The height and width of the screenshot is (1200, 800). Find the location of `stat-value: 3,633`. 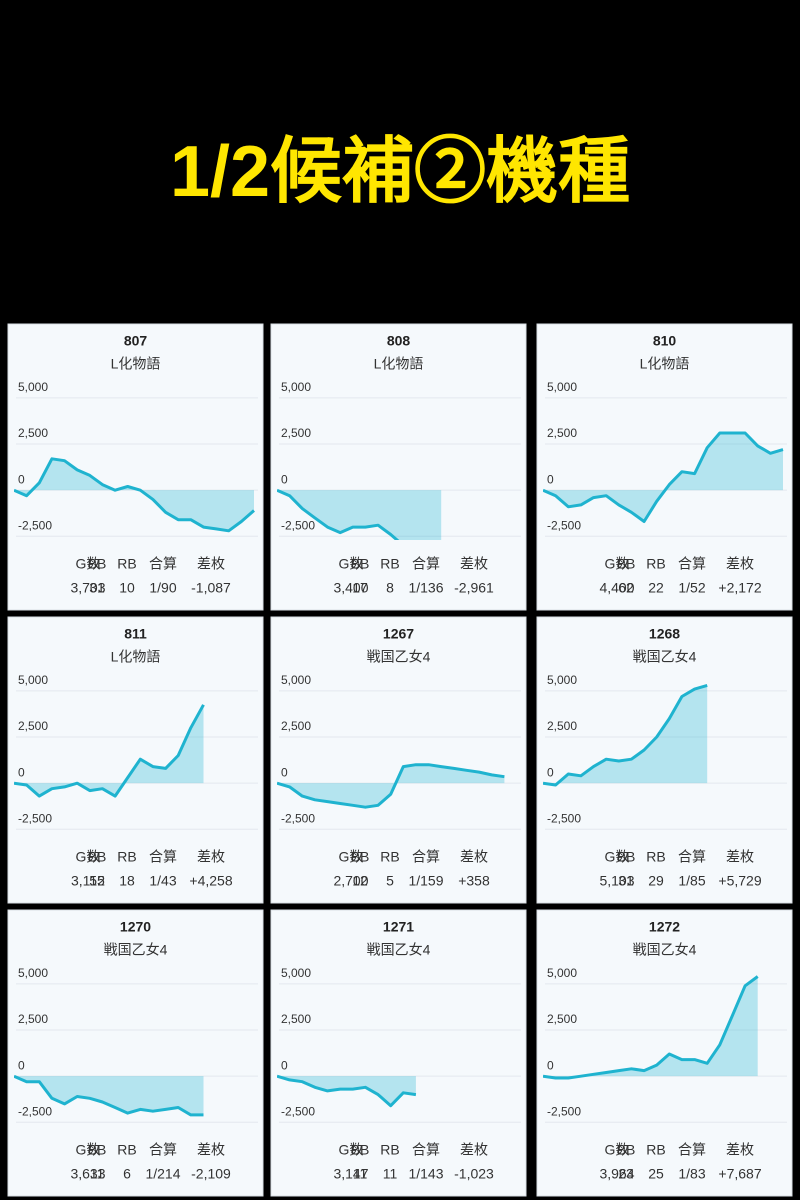

stat-value: 3,633 is located at coordinates (87, 1174).